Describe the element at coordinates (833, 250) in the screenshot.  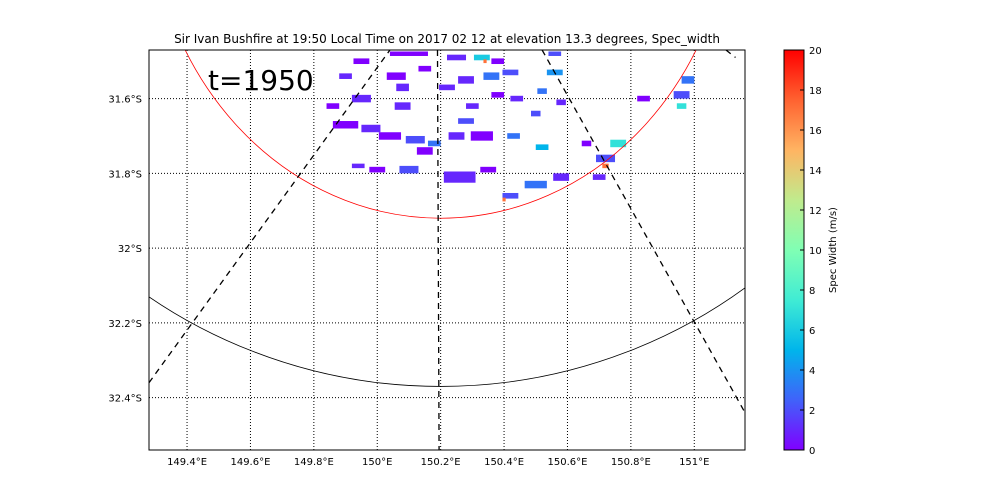
I see `colorbar-label: Spec Width (m/s)` at that location.